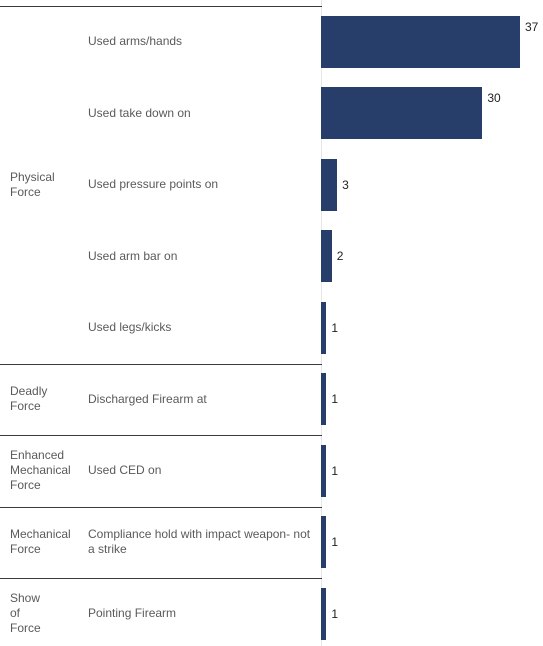 The height and width of the screenshot is (646, 543). Describe the element at coordinates (494, 98) in the screenshot. I see `data-label: 30` at that location.